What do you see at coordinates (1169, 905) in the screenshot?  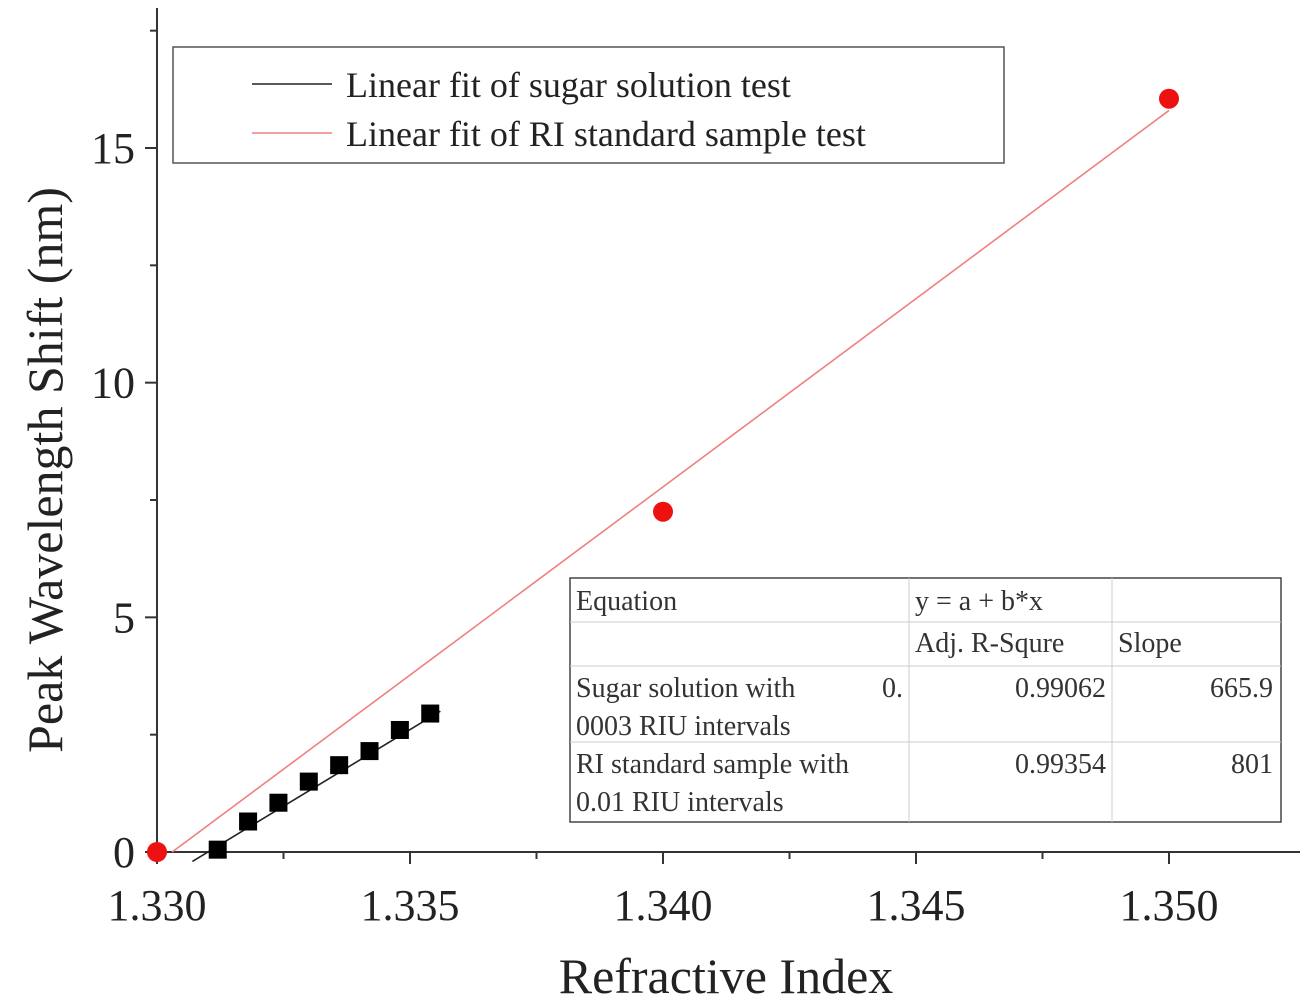 I see `x-tick-label: 1.350` at bounding box center [1169, 905].